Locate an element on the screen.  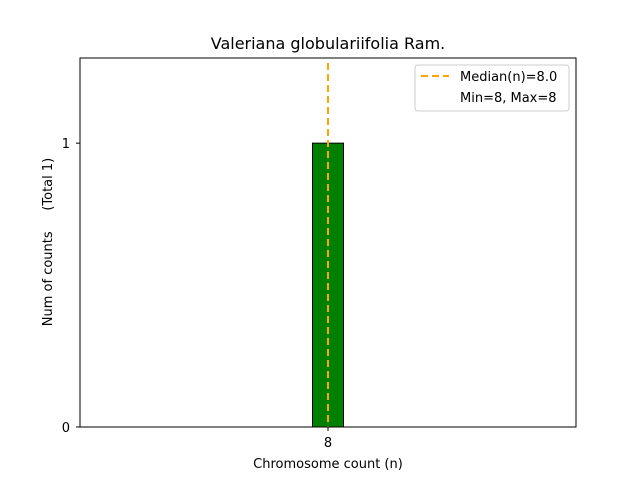
y-axis-label: Num of counts (Total 1) is located at coordinates (48, 242).